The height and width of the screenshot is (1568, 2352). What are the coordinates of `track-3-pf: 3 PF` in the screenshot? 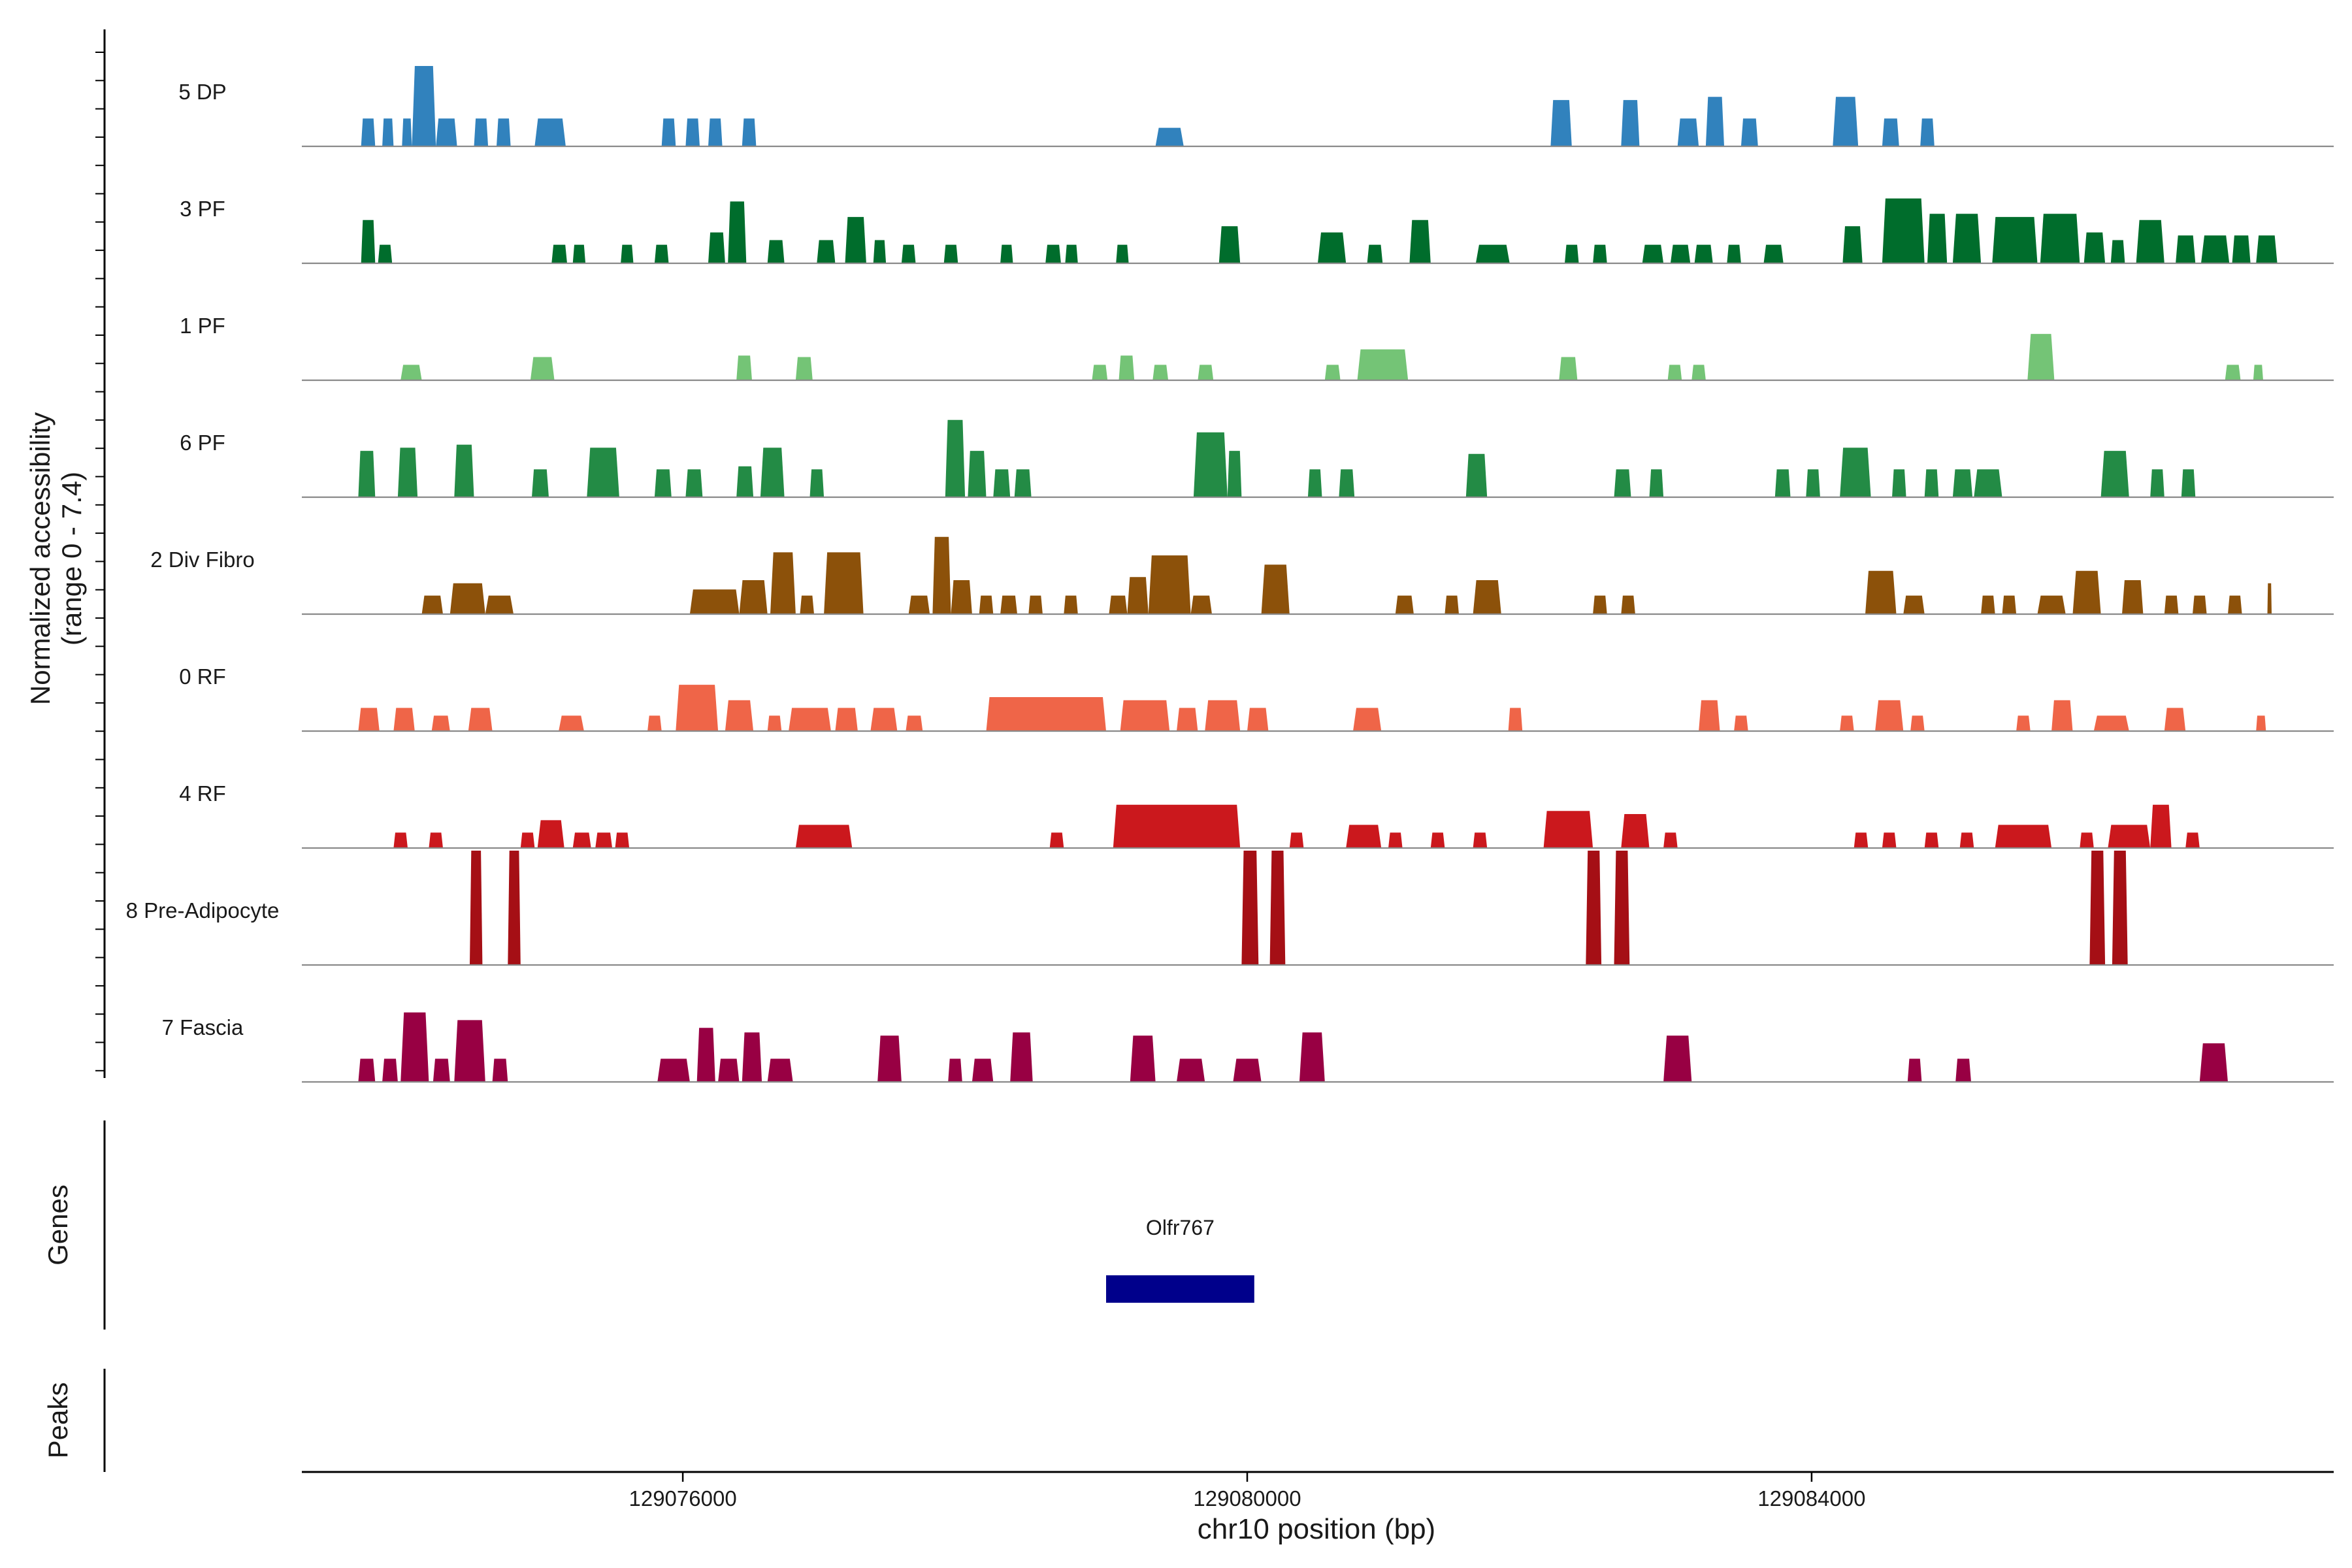 It's located at (1257, 231).